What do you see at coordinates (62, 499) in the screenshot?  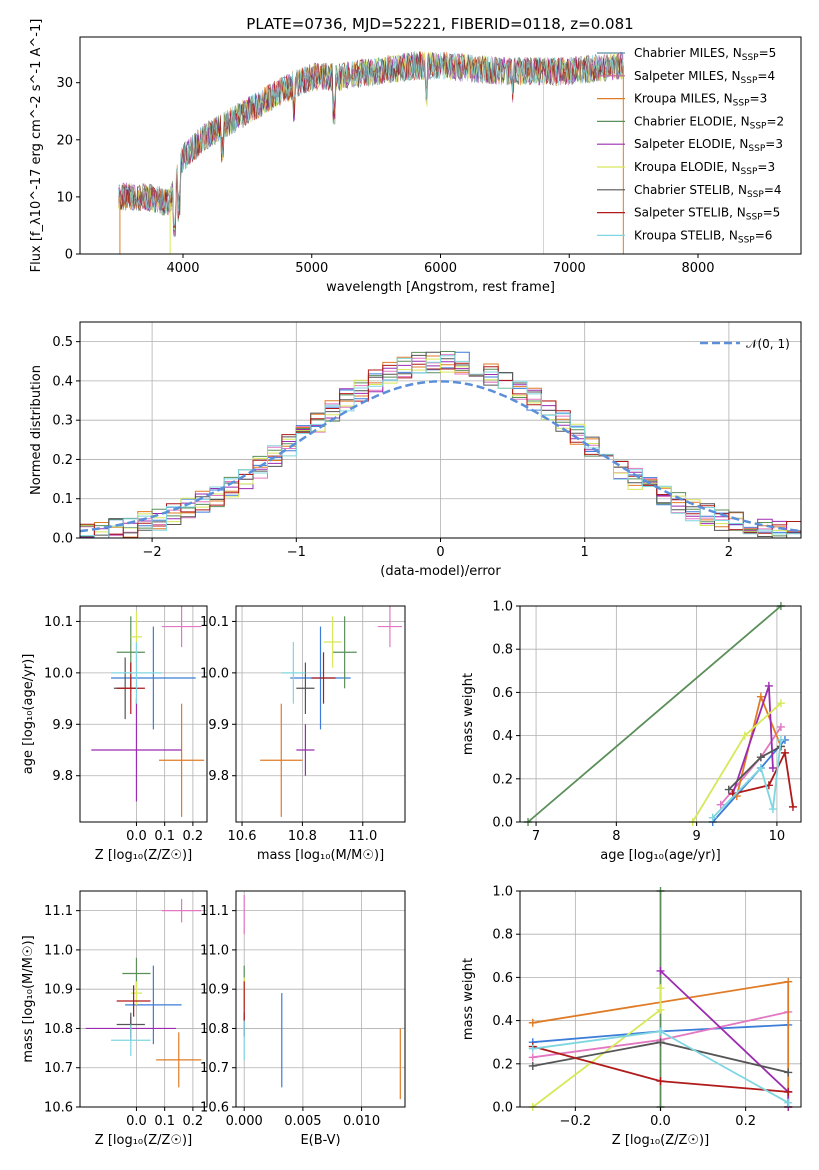 I see `y-tick-label: 0.1` at bounding box center [62, 499].